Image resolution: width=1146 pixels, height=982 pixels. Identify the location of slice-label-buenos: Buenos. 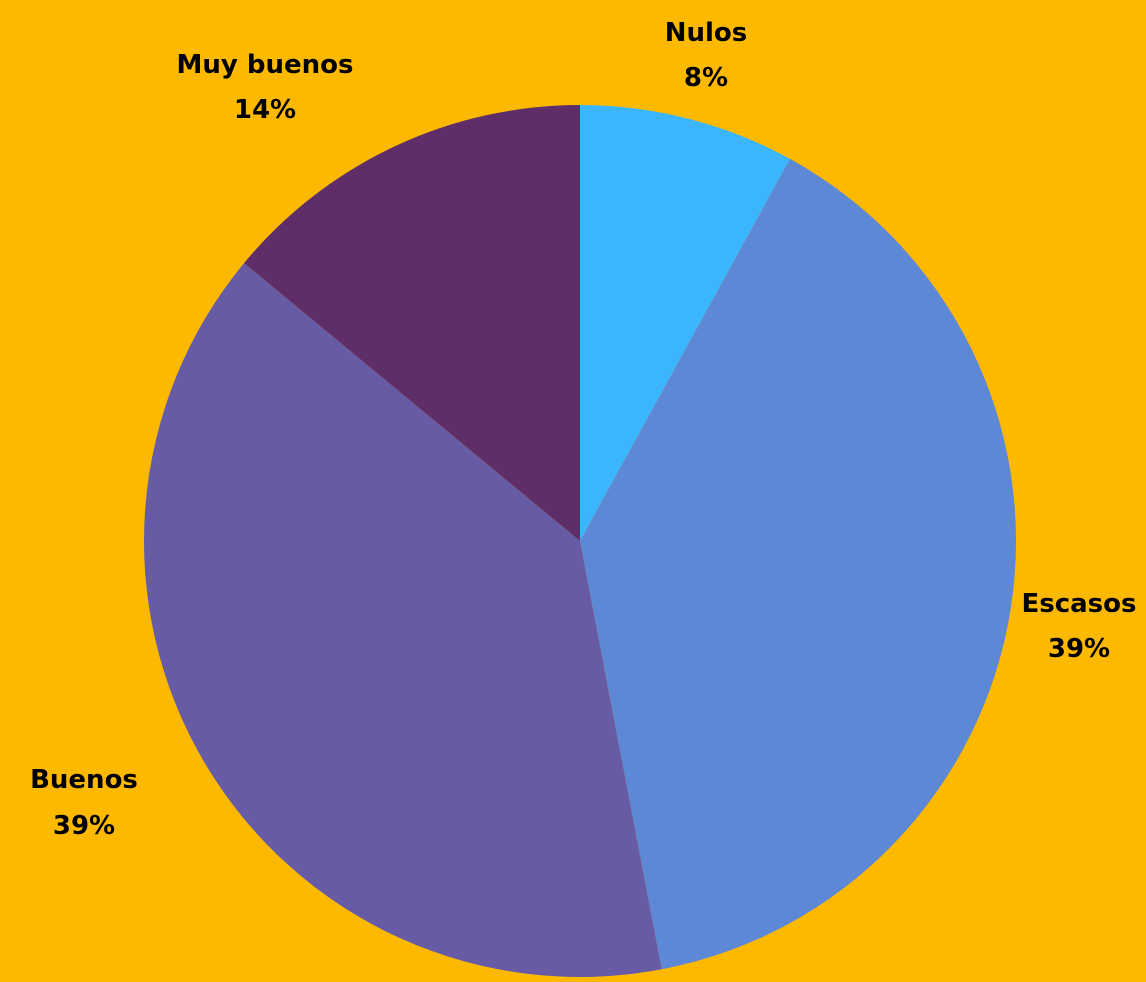
(84, 780).